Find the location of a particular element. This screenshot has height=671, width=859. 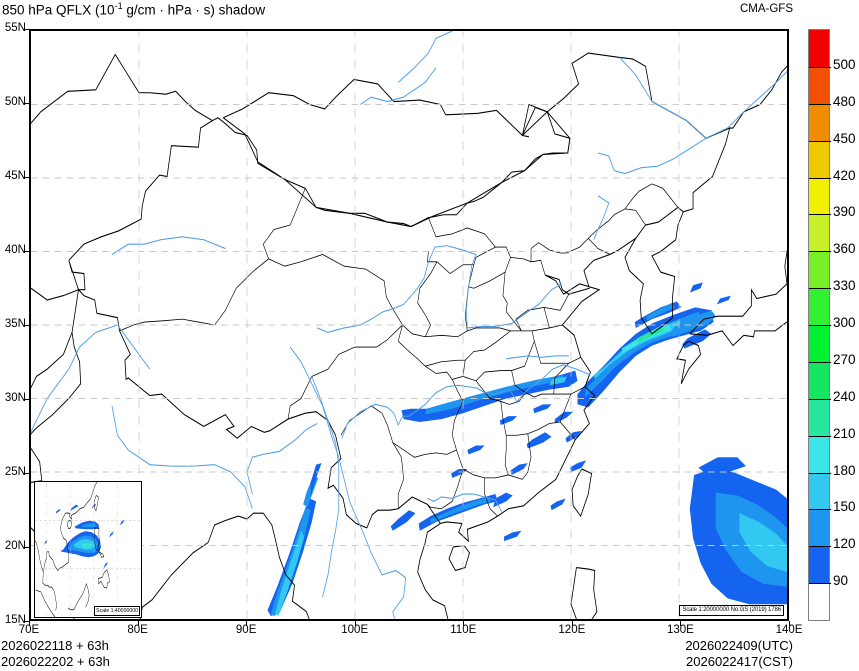

valid-time-utc: 2026022409(UTC) is located at coordinates (739, 645).